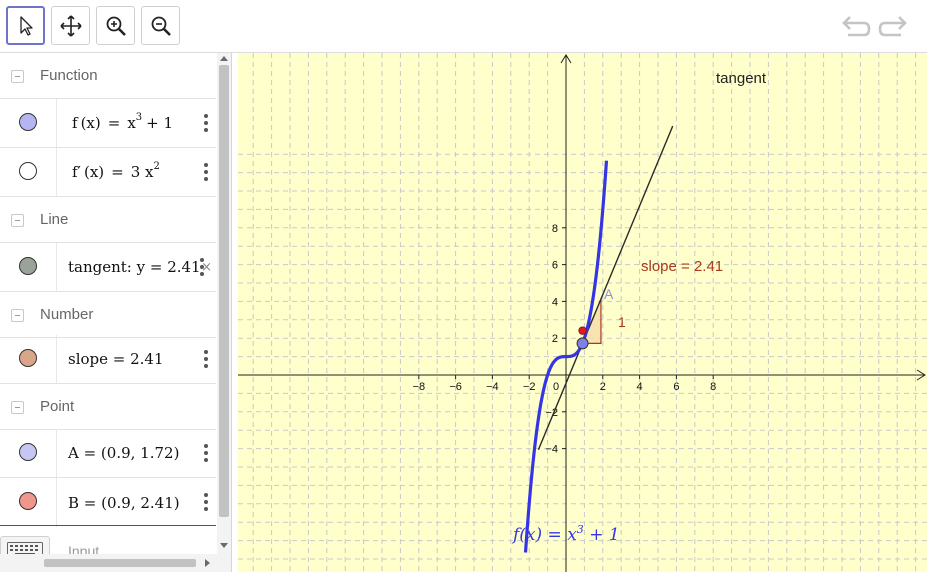 Image resolution: width=927 pixels, height=572 pixels. I want to click on zoom-in-button, so click(115, 25).